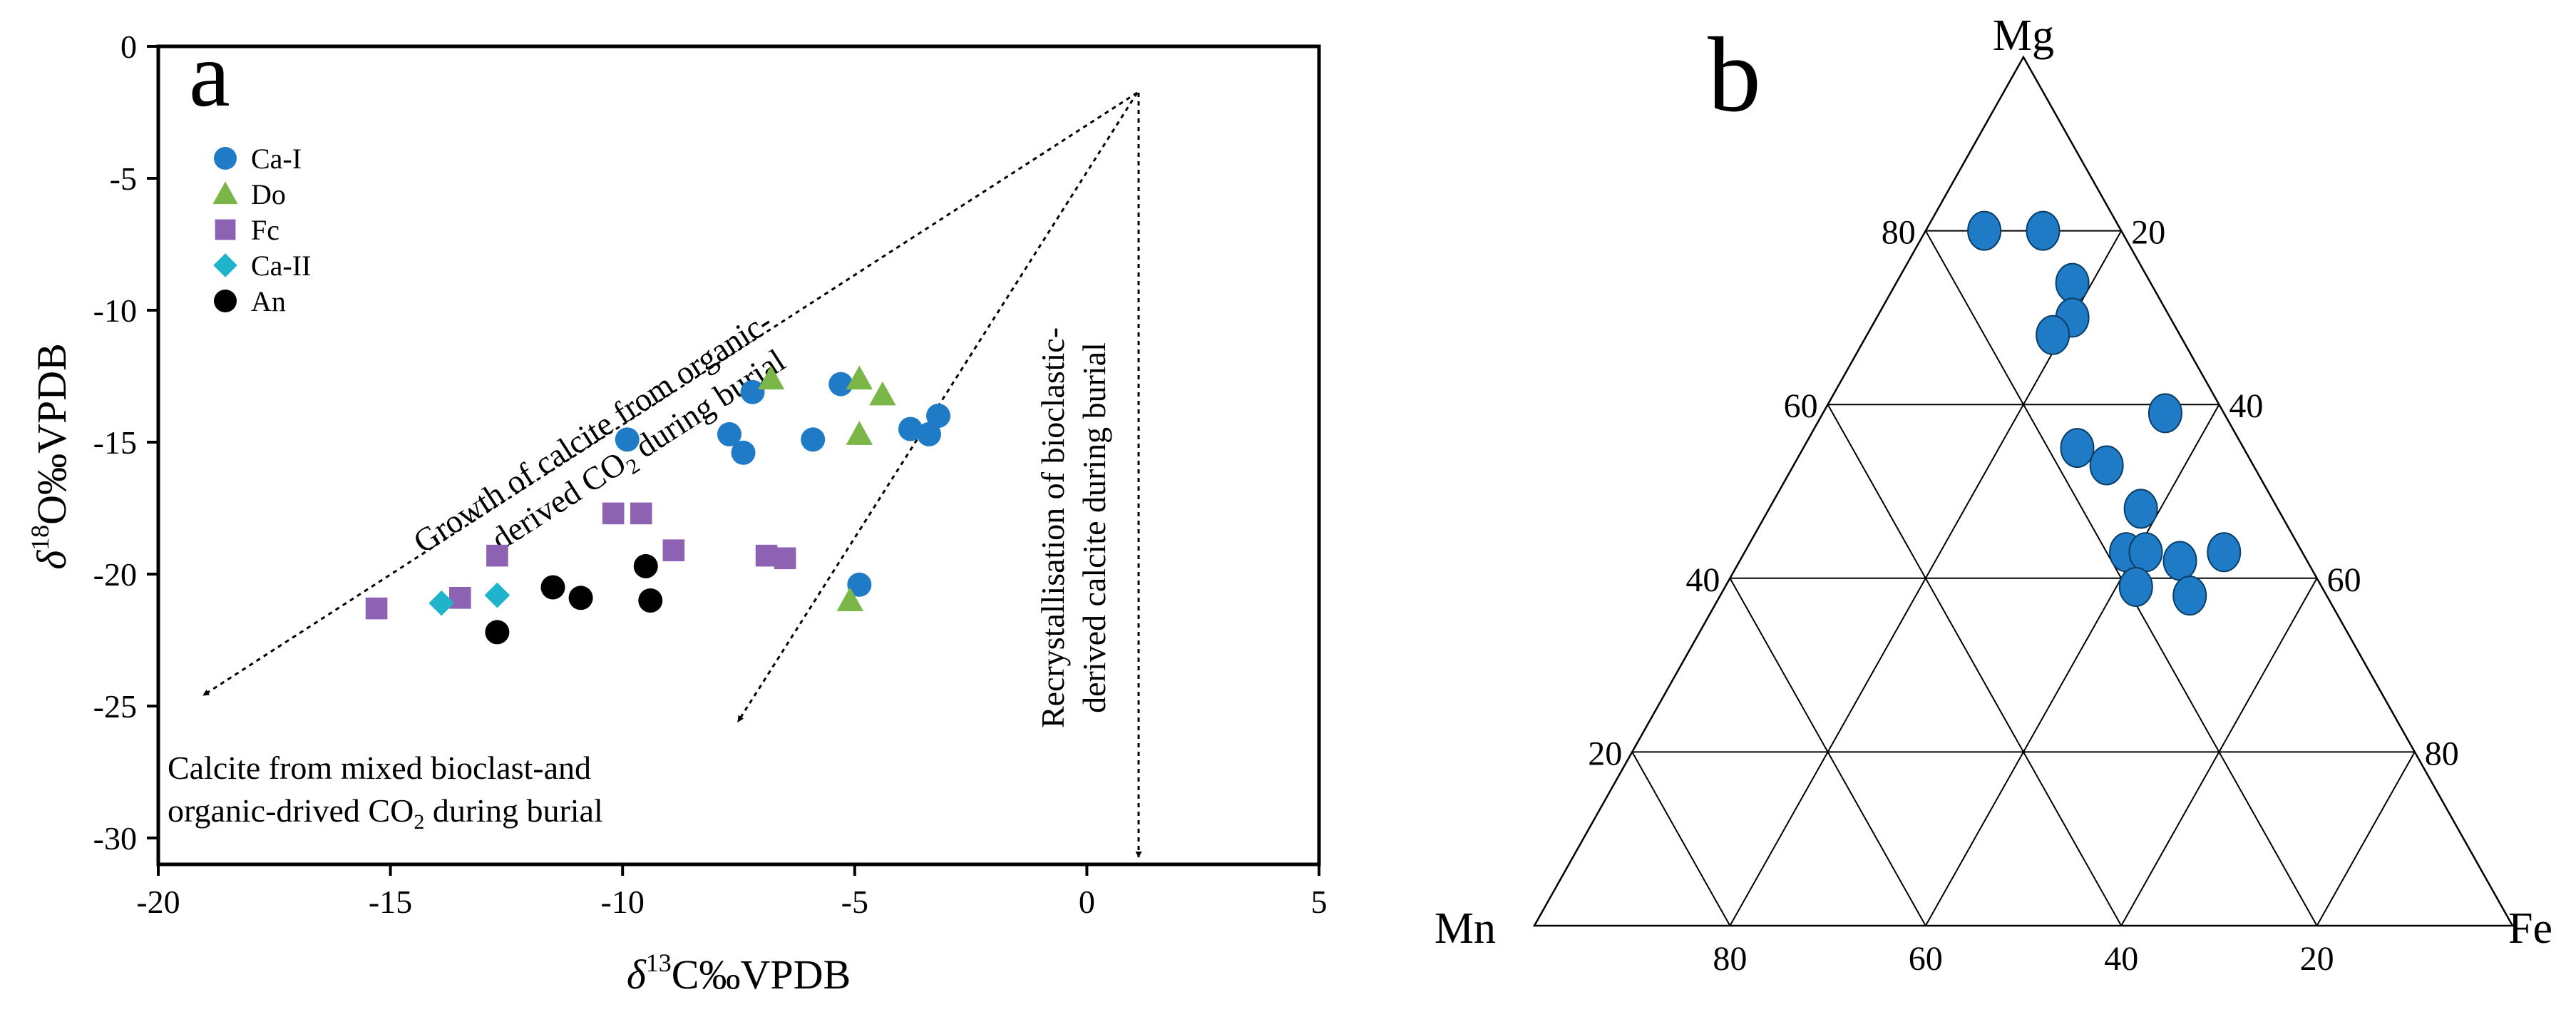  I want to click on legend-marker-ca-i, so click(225, 159).